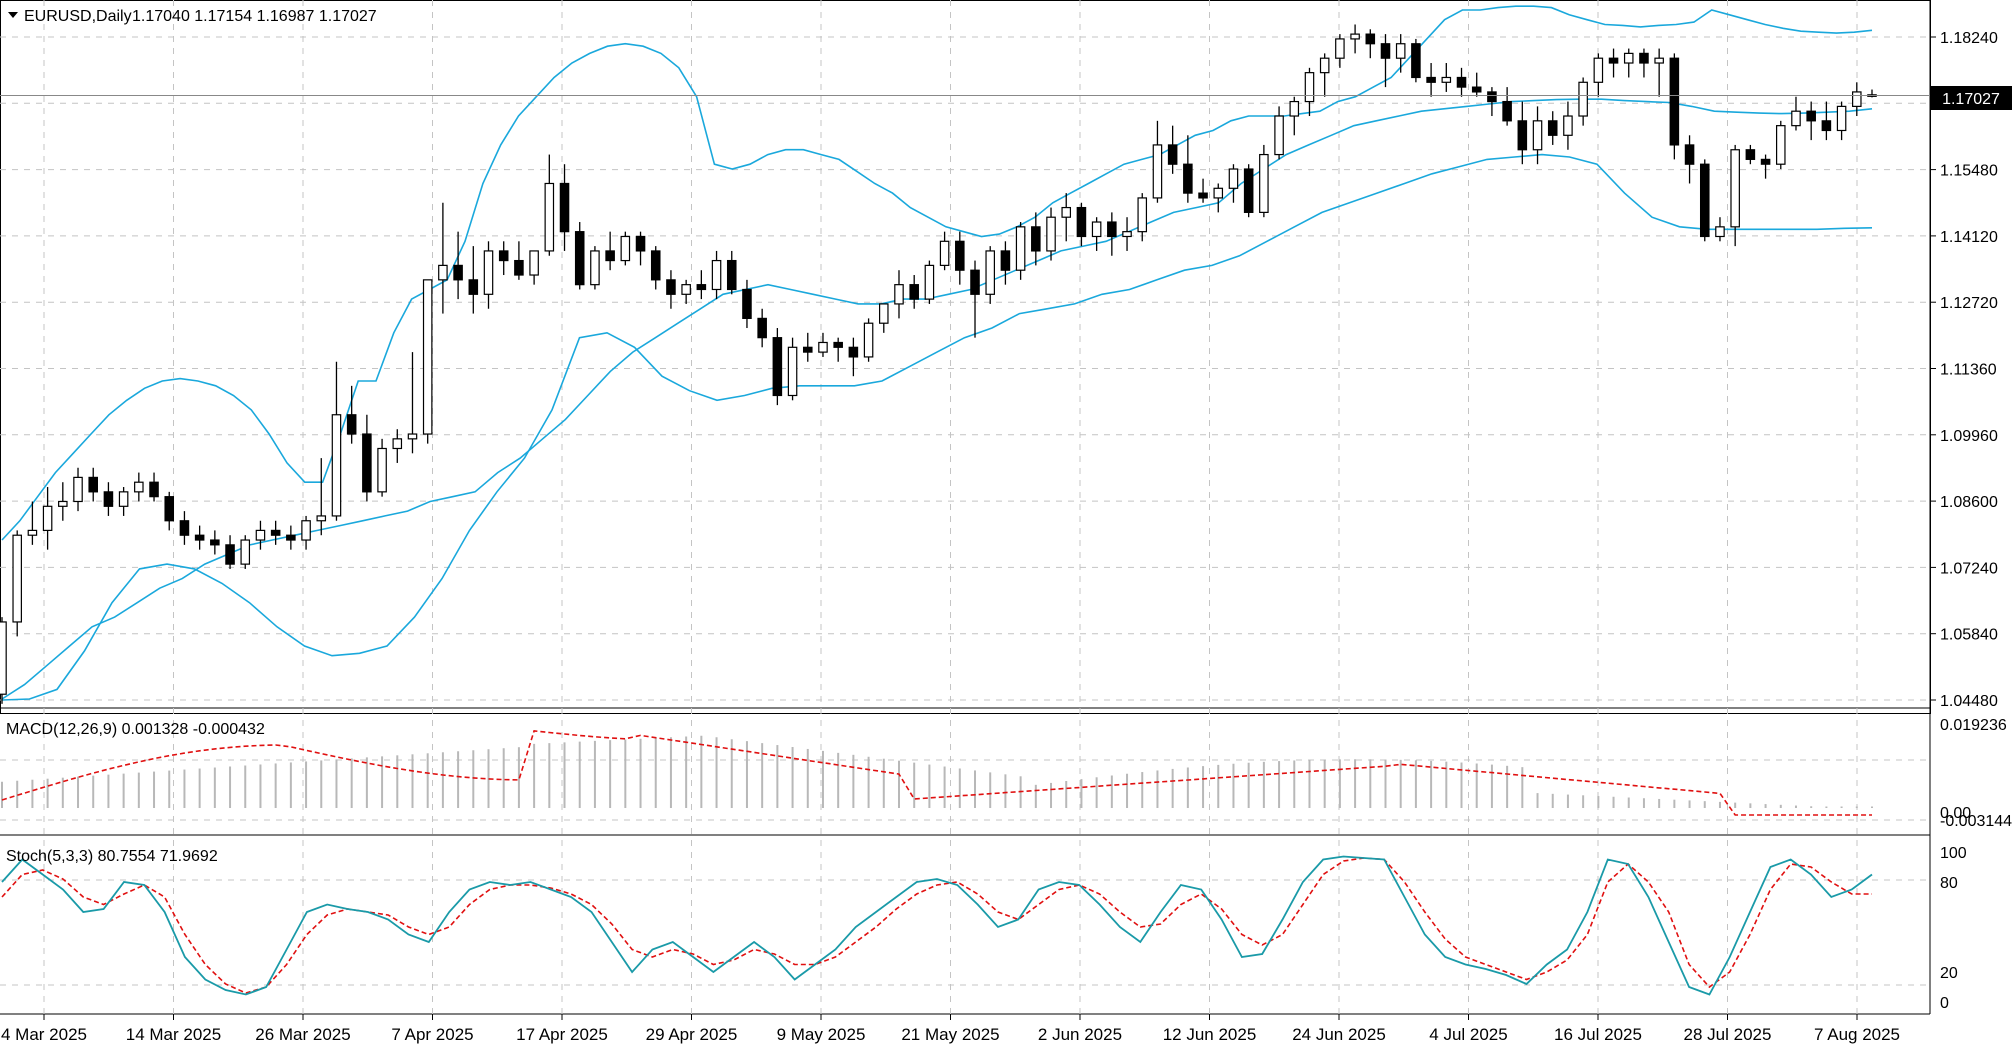  I want to click on chart-symbol: EURUSD,Daily, so click(78, 16).